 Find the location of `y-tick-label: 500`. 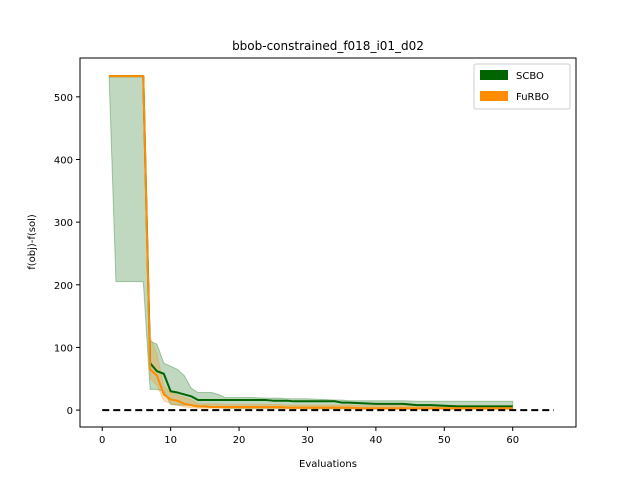

y-tick-label: 500 is located at coordinates (63, 98).